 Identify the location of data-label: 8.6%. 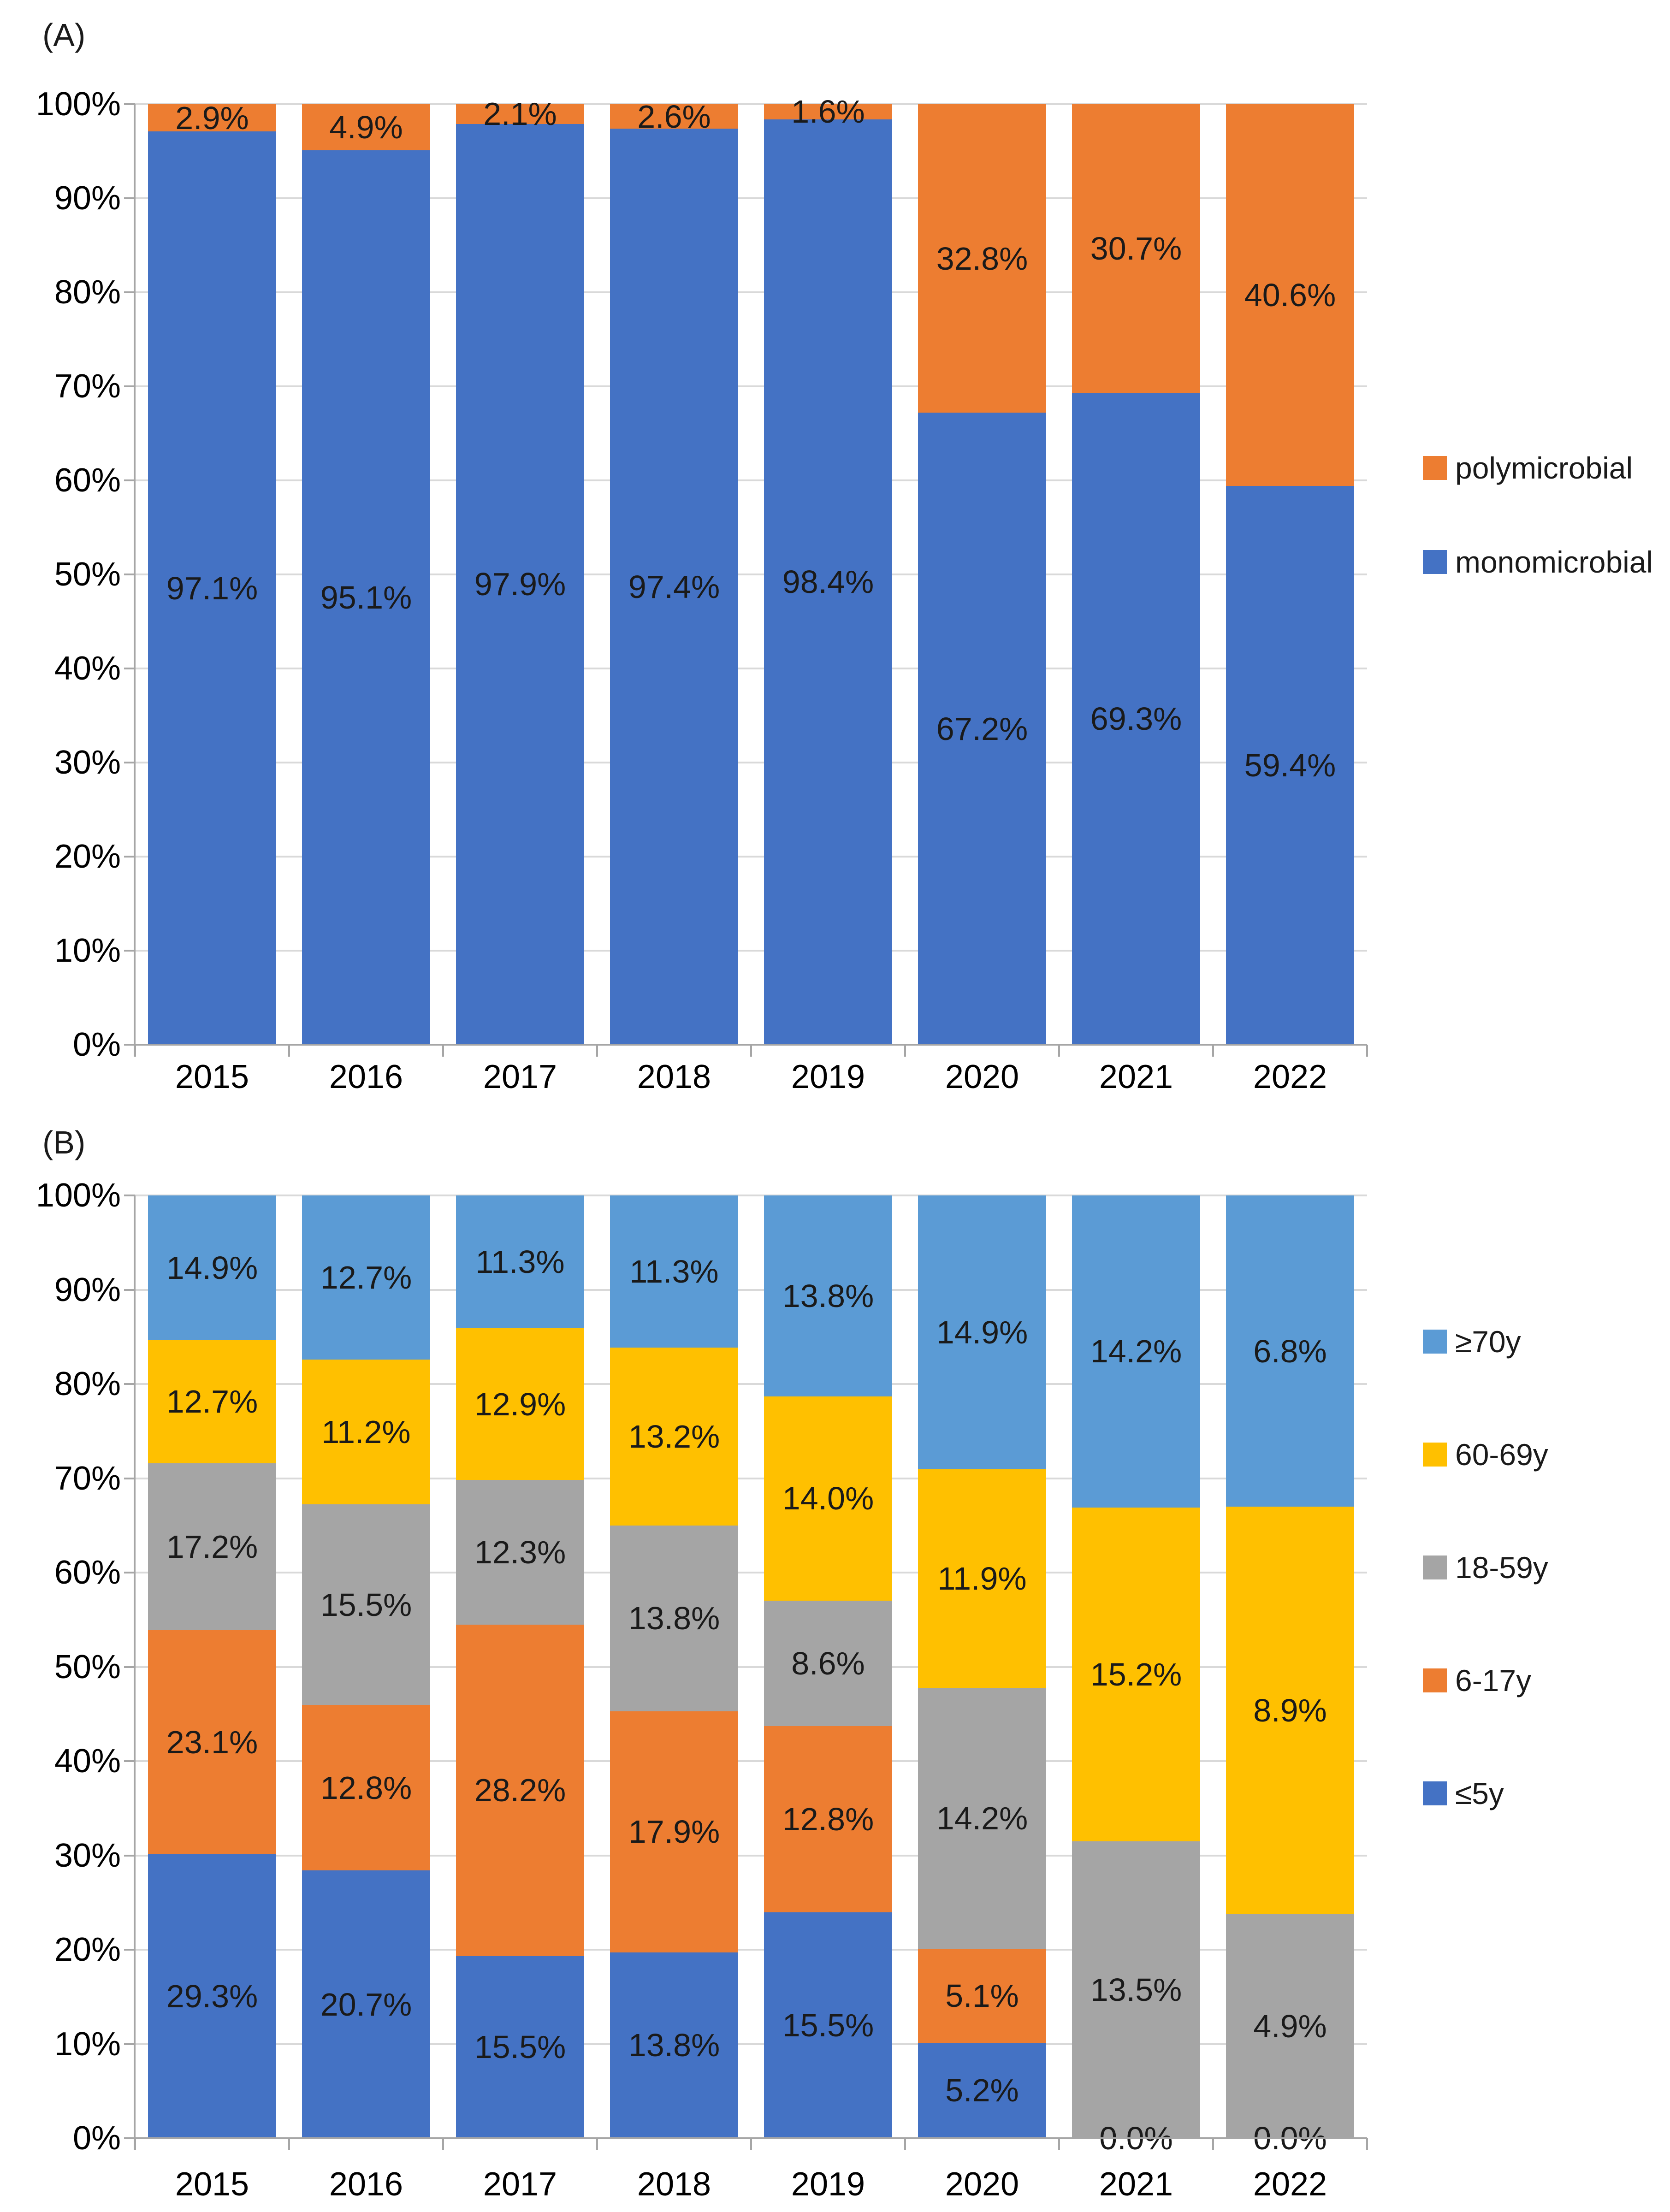
(828, 1663).